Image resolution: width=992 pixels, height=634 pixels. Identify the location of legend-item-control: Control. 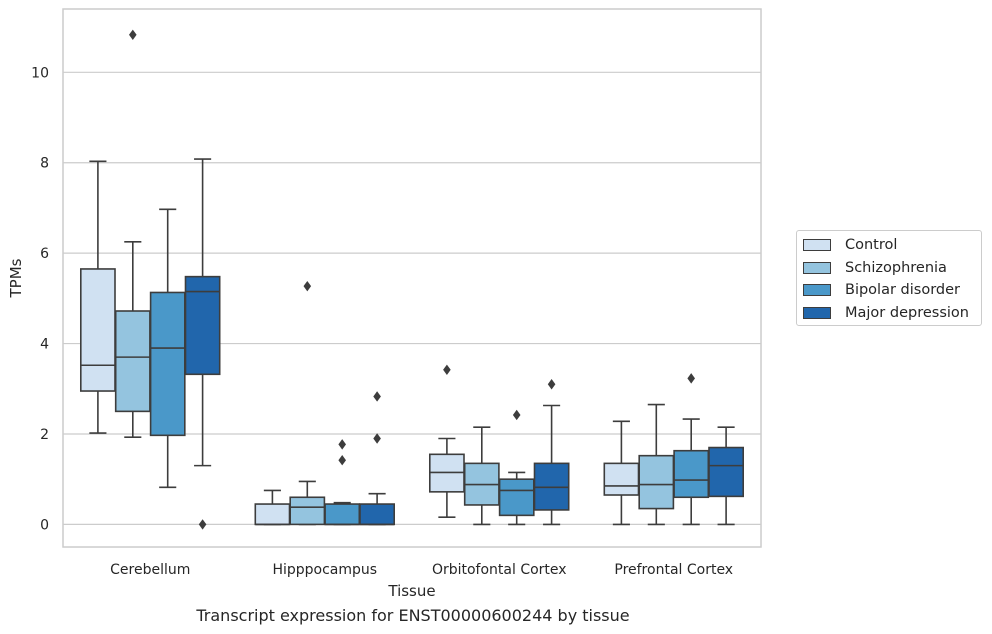
(892, 245).